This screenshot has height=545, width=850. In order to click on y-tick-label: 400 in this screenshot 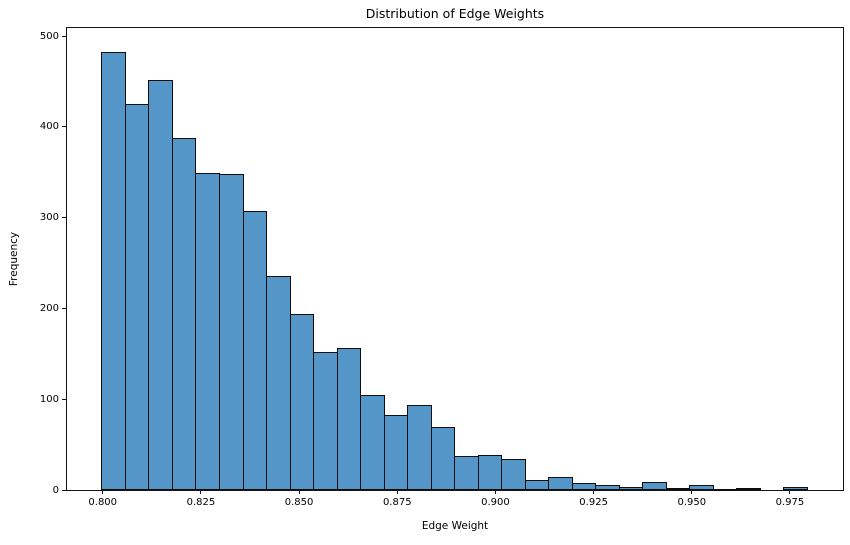, I will do `click(49, 127)`.